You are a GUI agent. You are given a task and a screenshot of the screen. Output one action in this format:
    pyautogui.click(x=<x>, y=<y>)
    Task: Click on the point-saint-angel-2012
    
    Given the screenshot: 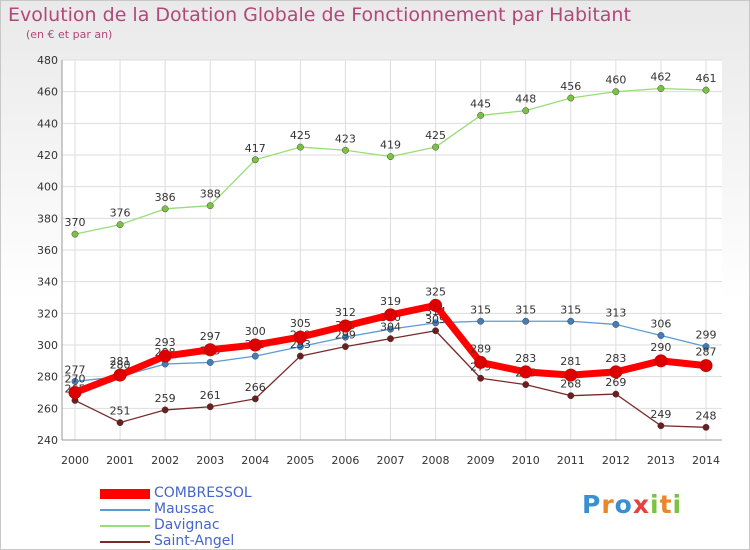 What is the action you would take?
    pyautogui.click(x=616, y=394)
    